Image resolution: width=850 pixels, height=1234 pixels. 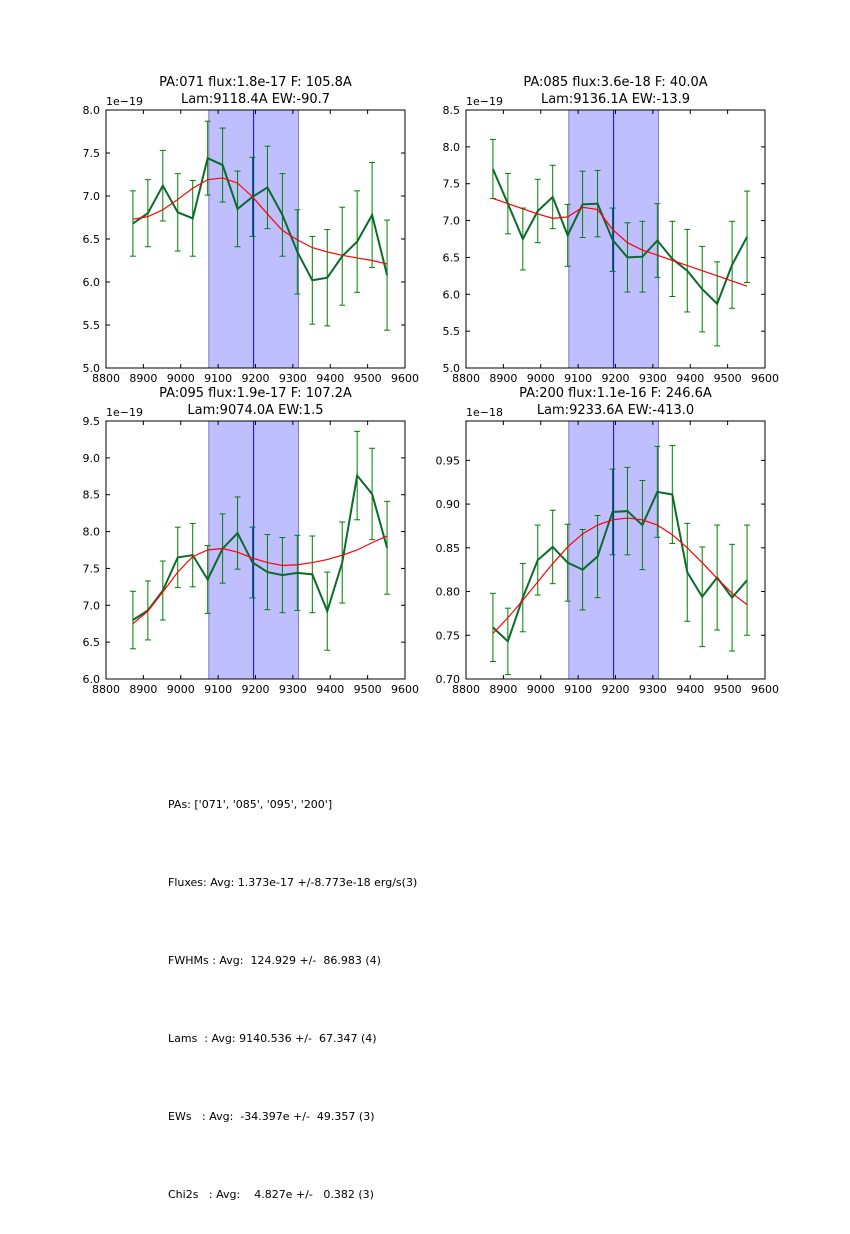 What do you see at coordinates (250, 804) in the screenshot?
I see `summary-pas: PAs: ['071', '085', '095', '200']` at bounding box center [250, 804].